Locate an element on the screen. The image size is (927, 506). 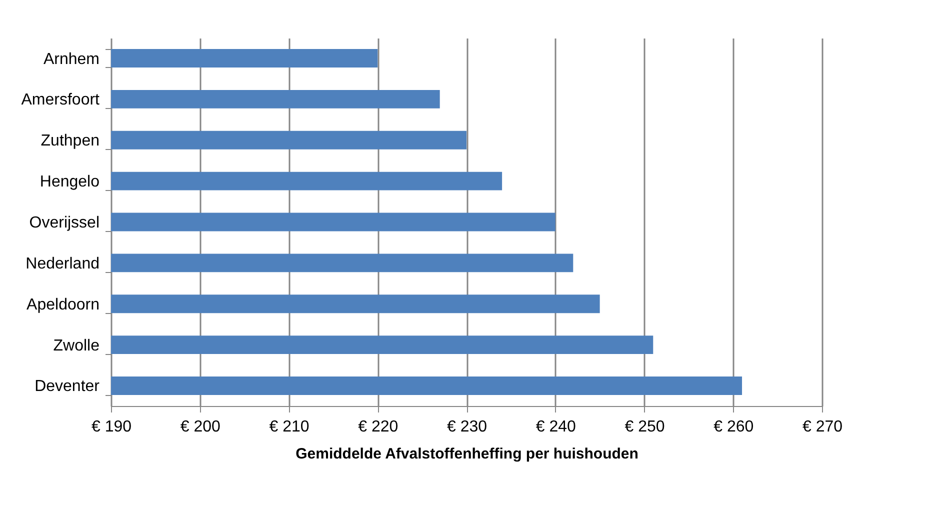
y-tick-label: Hengelo is located at coordinates (70, 182).